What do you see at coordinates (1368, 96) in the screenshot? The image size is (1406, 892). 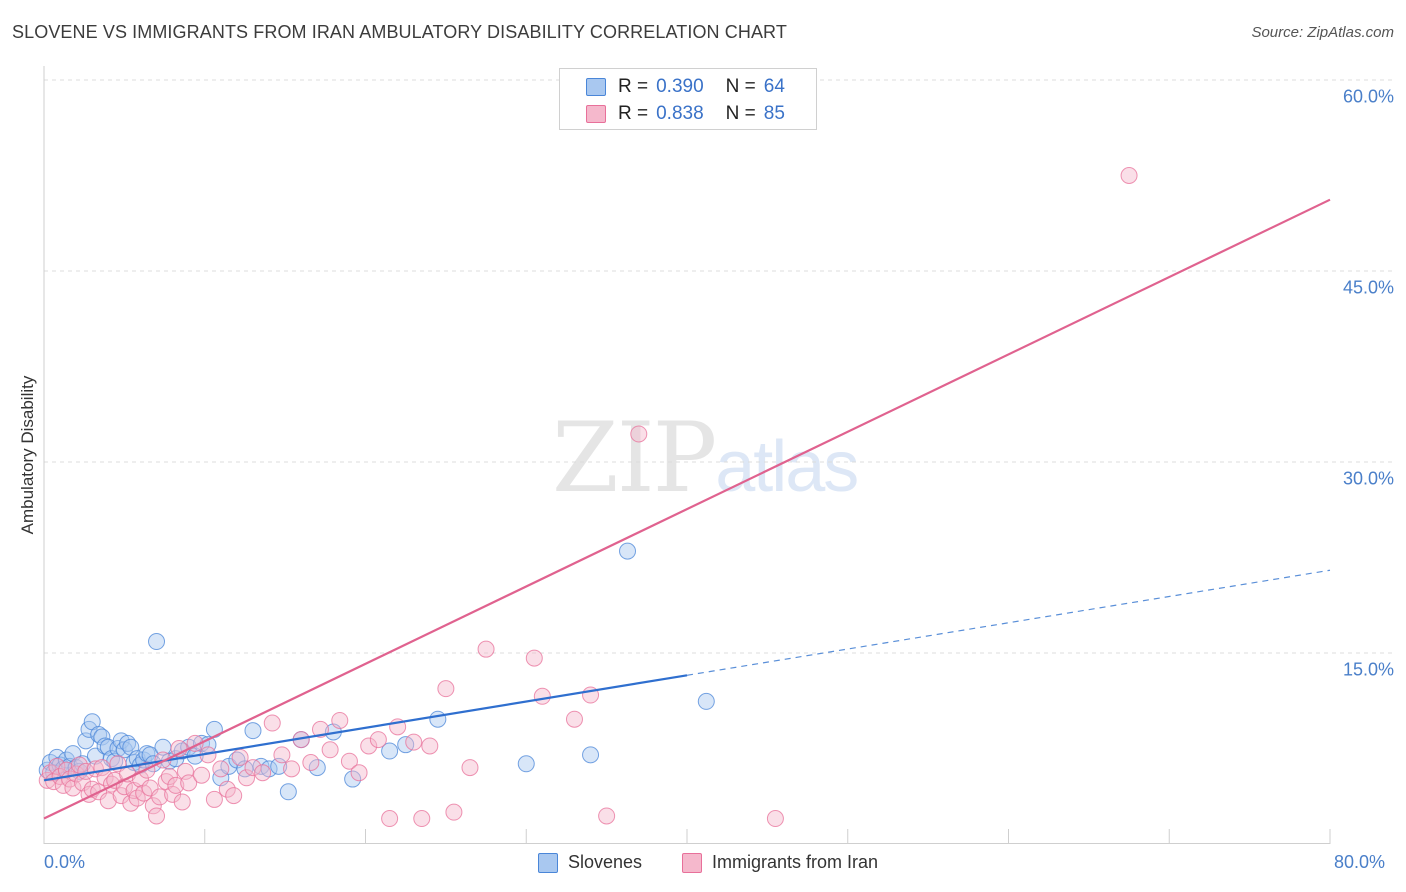 I see `y-tick-label: 60.0%` at bounding box center [1368, 96].